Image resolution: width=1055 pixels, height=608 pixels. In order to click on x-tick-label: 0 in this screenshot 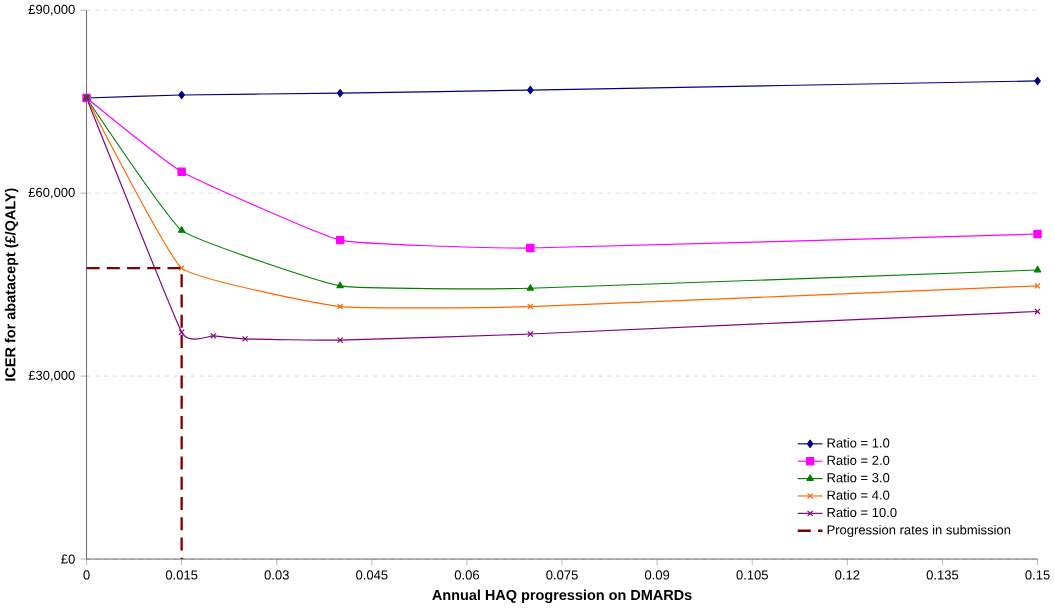, I will do `click(86, 575)`.